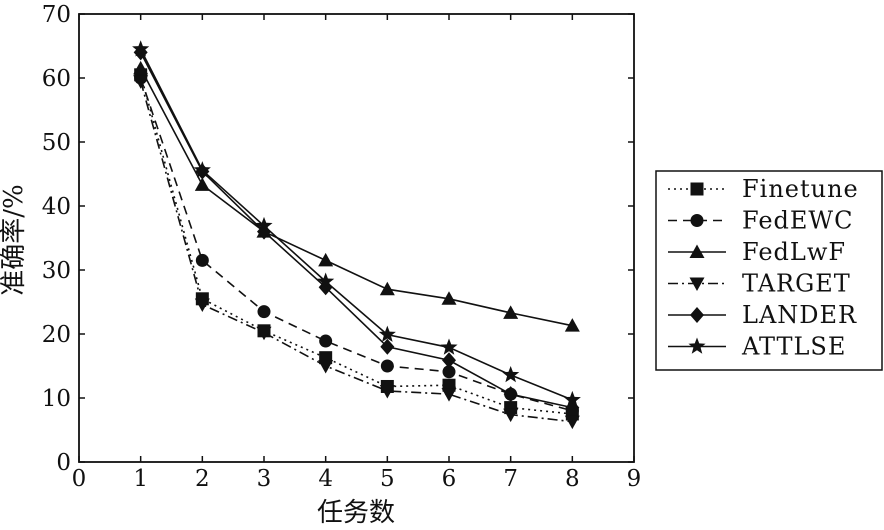 The image size is (884, 530). Describe the element at coordinates (797, 221) in the screenshot. I see `legend-label-fedewc: FedEWC` at that location.